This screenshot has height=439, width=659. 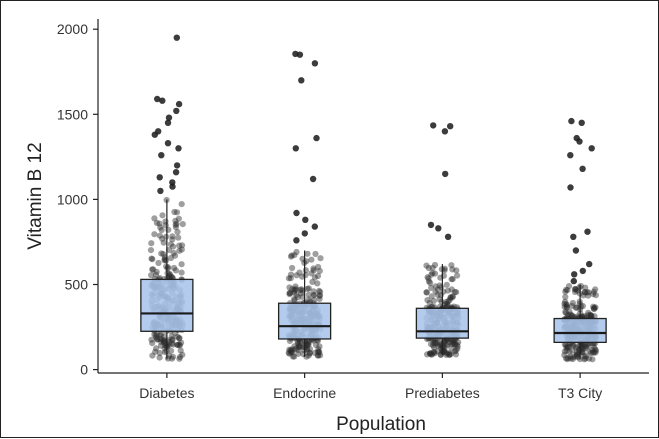 What do you see at coordinates (77, 285) in the screenshot?
I see `y-tick-label: 500` at bounding box center [77, 285].